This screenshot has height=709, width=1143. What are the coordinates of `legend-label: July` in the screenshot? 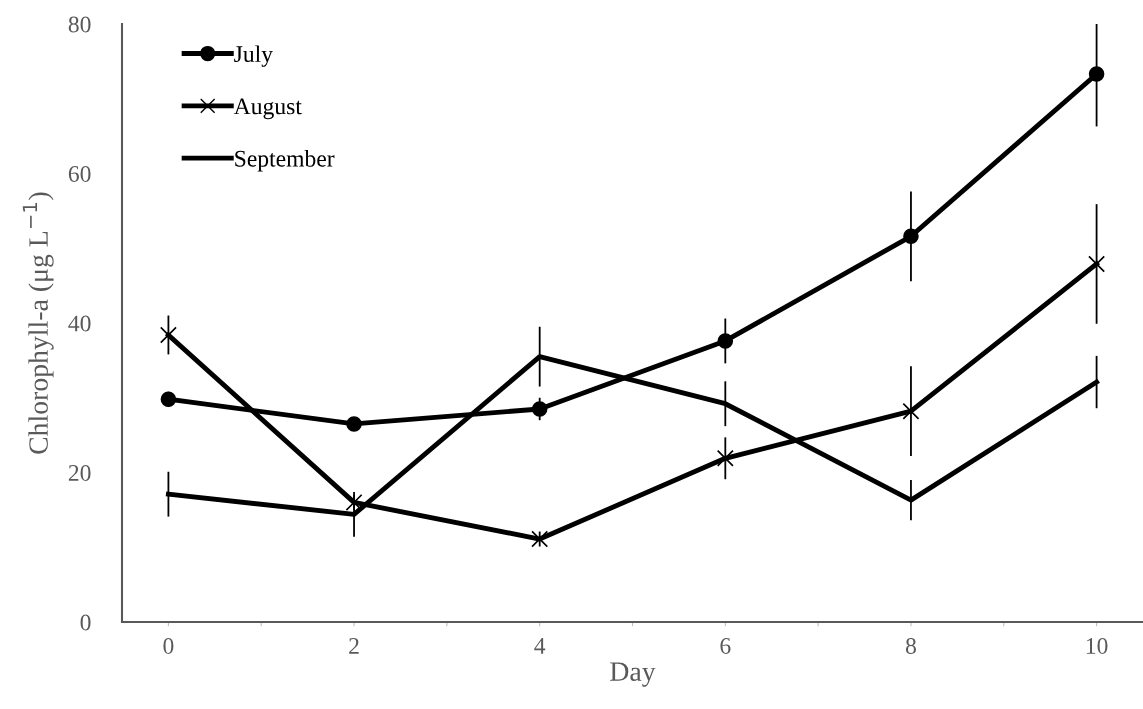 It's located at (253, 56).